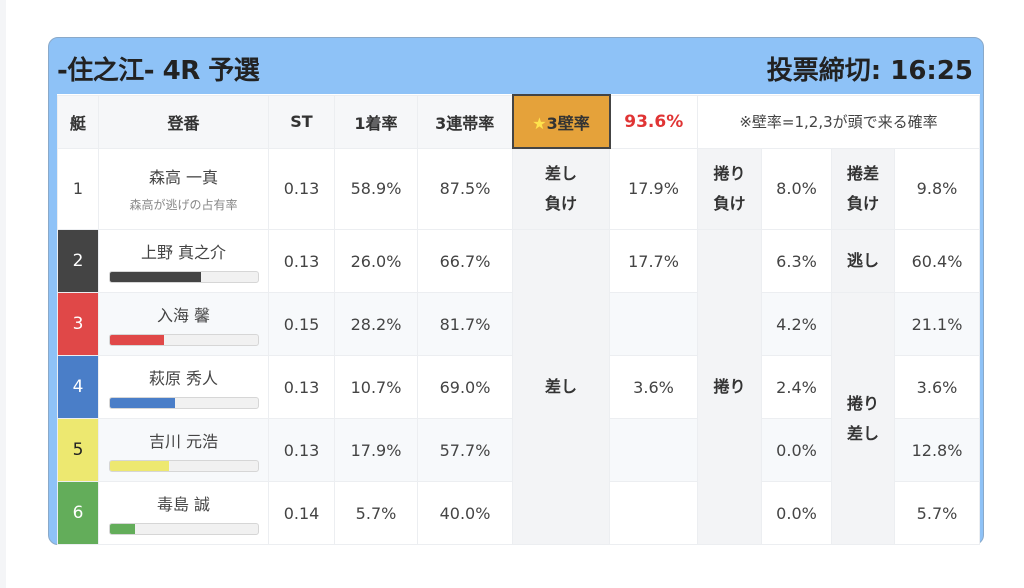 This screenshot has width=1024, height=588. What do you see at coordinates (183, 441) in the screenshot?
I see `racer-name: 吉川 元浩` at bounding box center [183, 441].